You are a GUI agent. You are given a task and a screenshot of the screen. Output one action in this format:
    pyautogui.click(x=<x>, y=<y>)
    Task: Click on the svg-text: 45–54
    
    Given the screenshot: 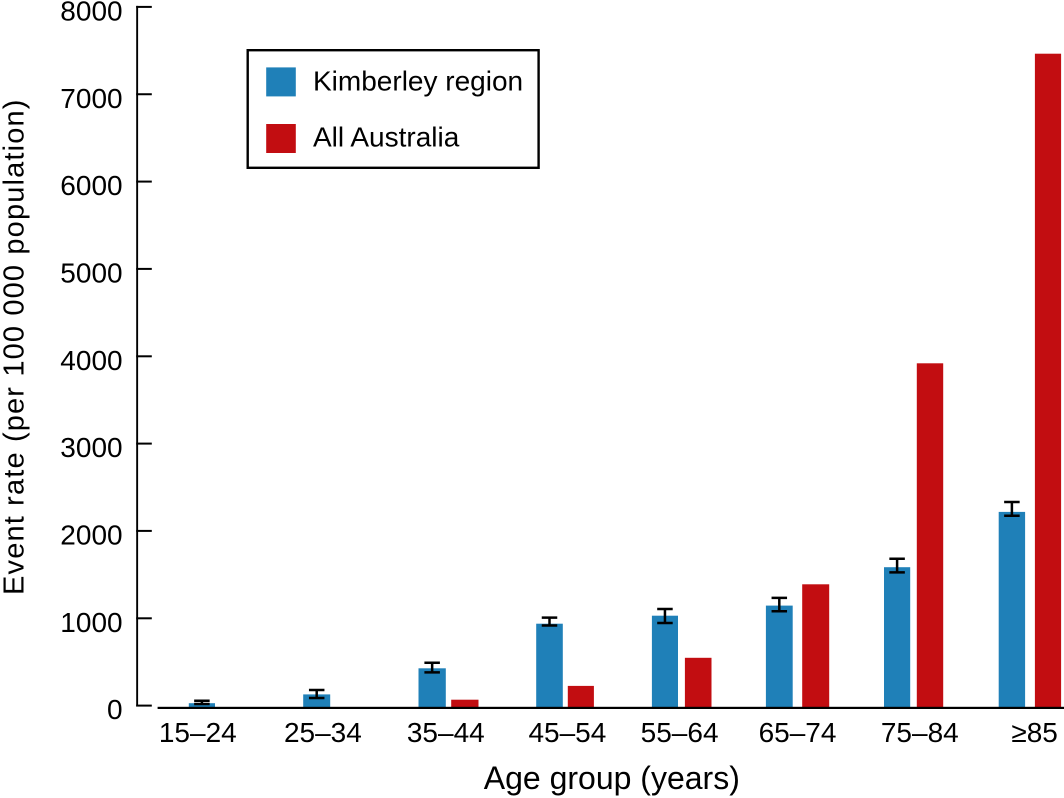 What is the action you would take?
    pyautogui.click(x=567, y=732)
    